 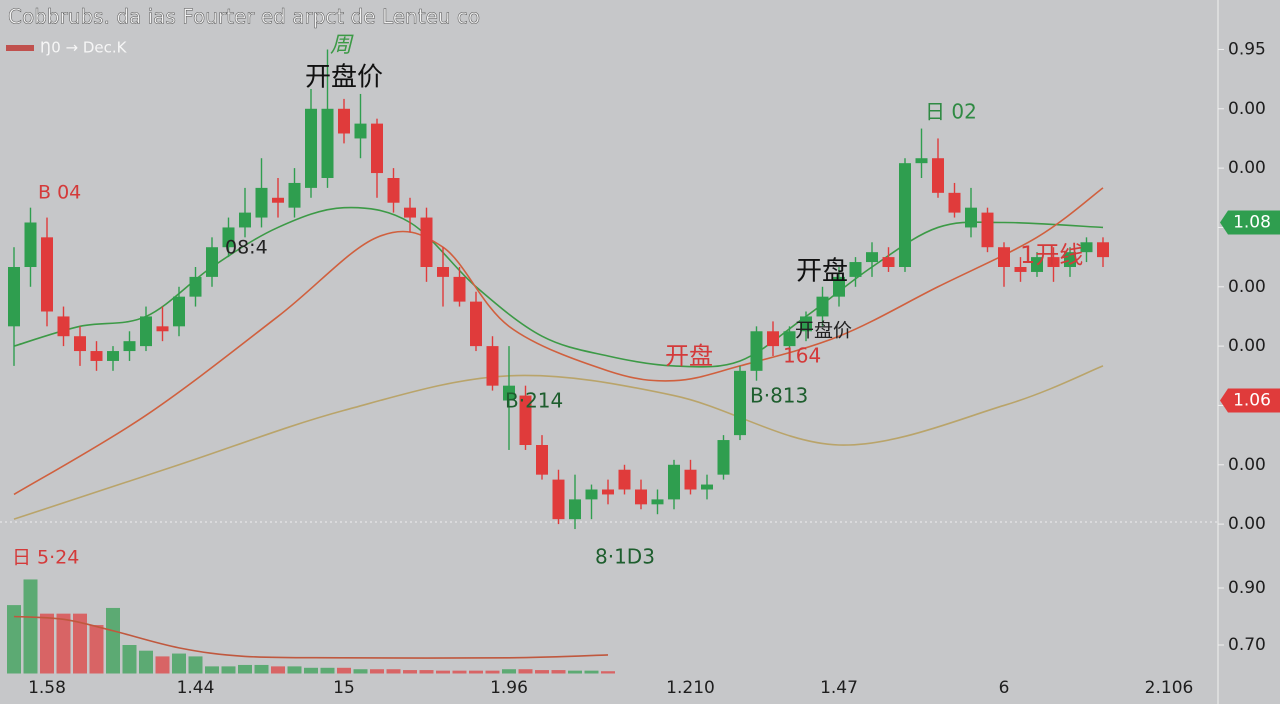 I want to click on price-tag-label: 1.06, so click(x=1252, y=401).